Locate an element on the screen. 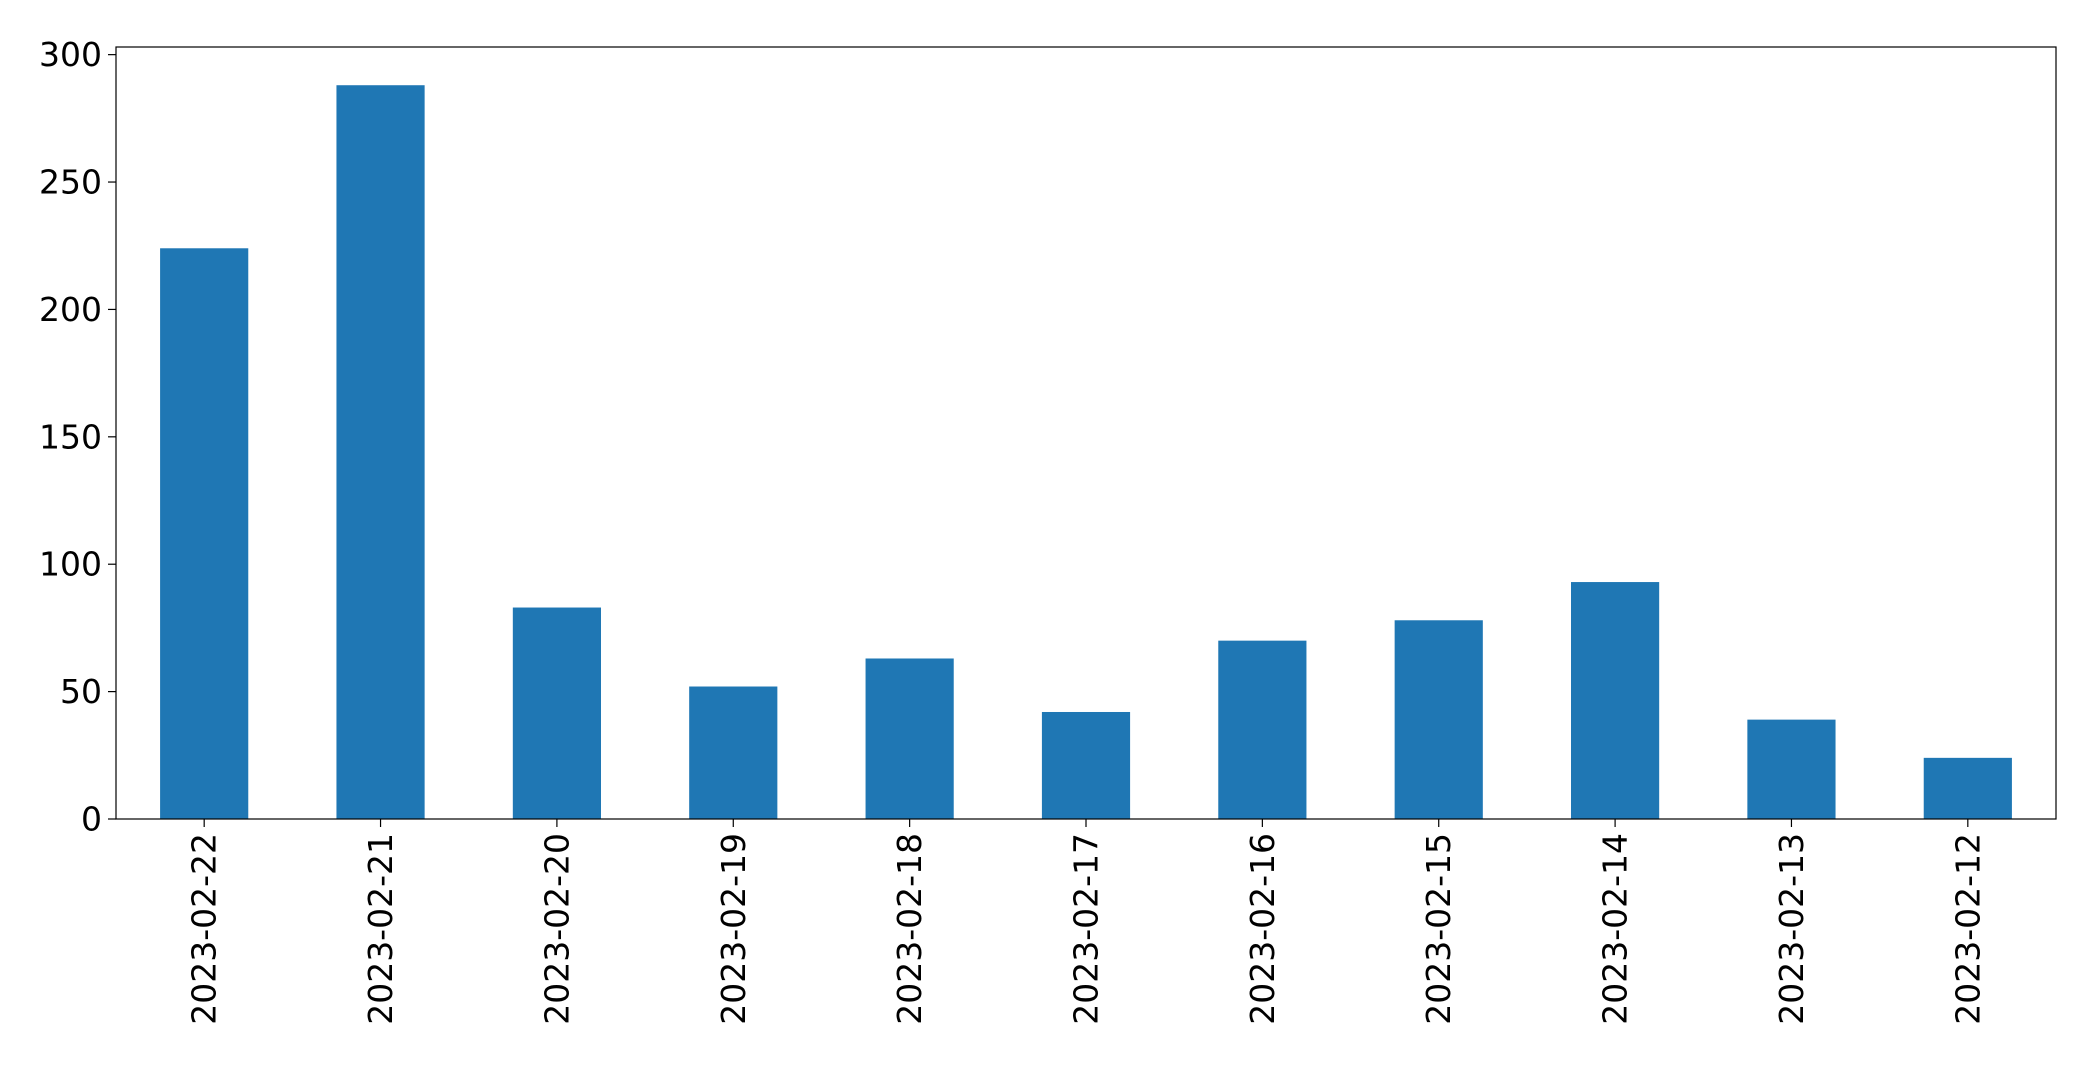 The width and height of the screenshot is (2093, 1073). x-tick-label: 2023-02-17 is located at coordinates (1086, 929).